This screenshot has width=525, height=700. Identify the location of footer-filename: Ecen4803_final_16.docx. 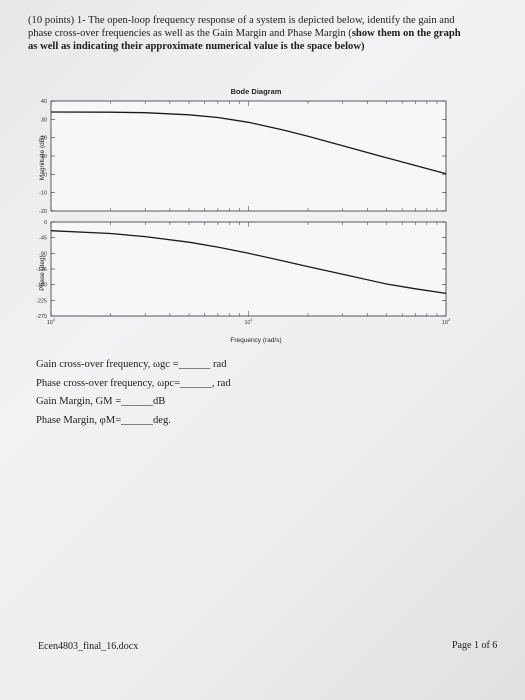
(88, 646).